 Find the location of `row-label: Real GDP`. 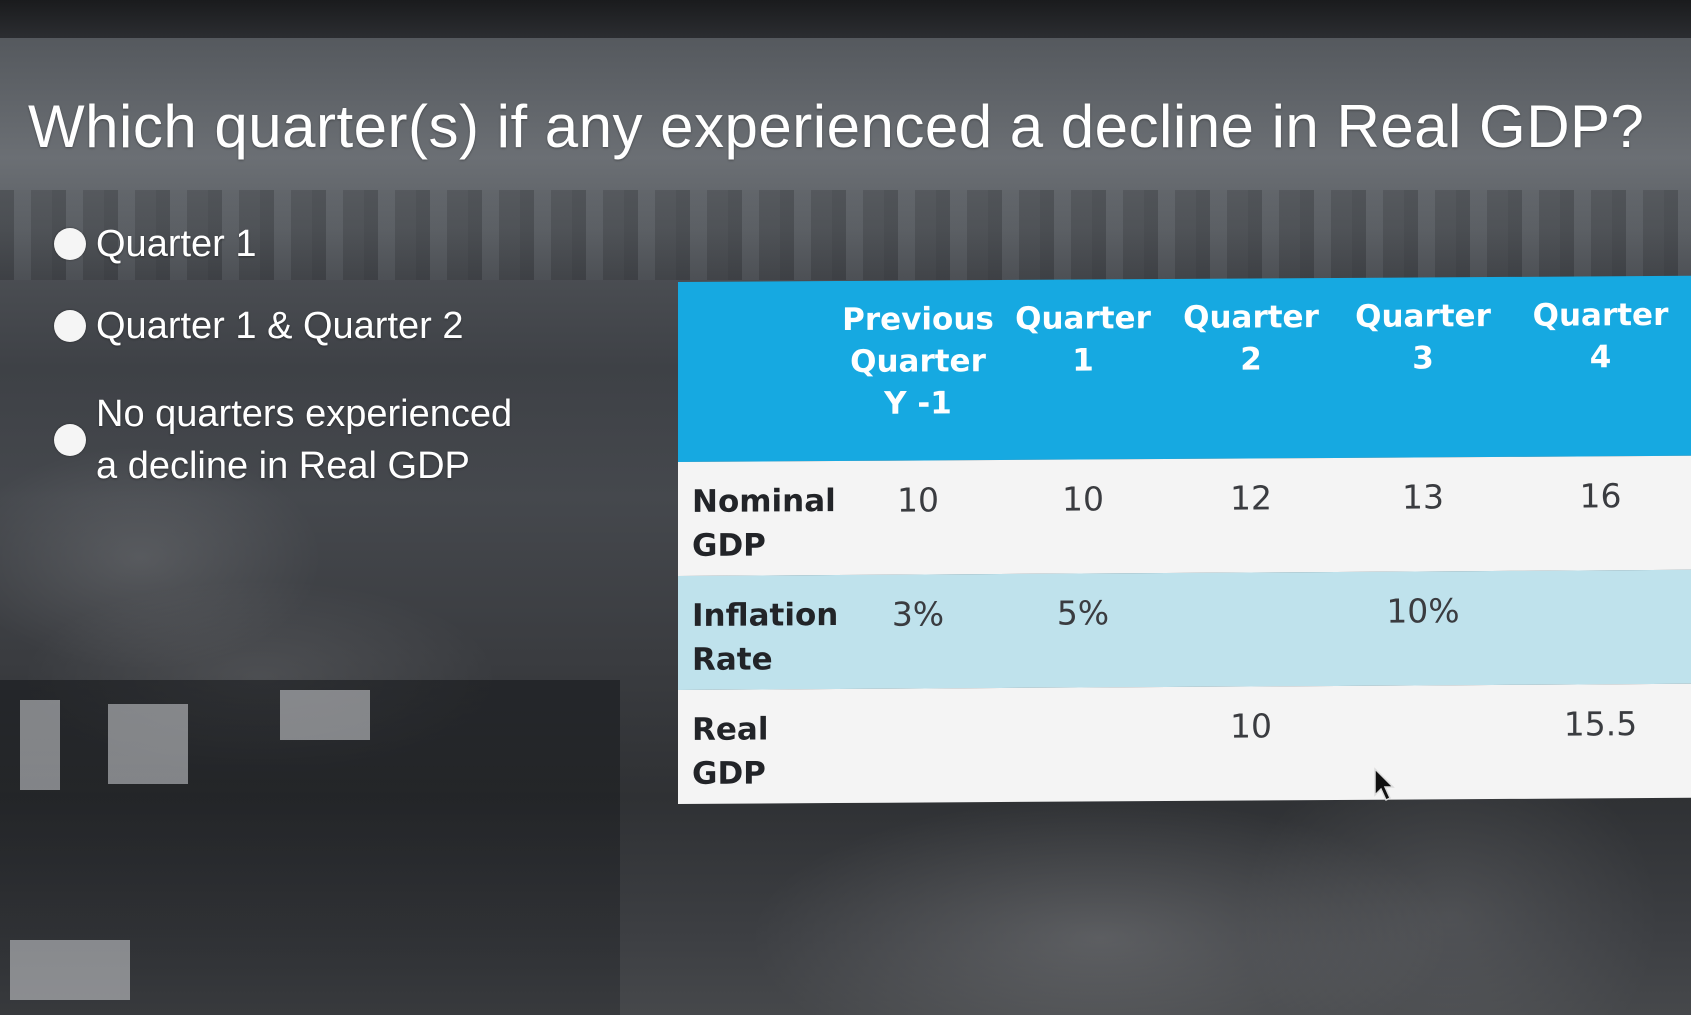

row-label: Real GDP is located at coordinates (757, 746).